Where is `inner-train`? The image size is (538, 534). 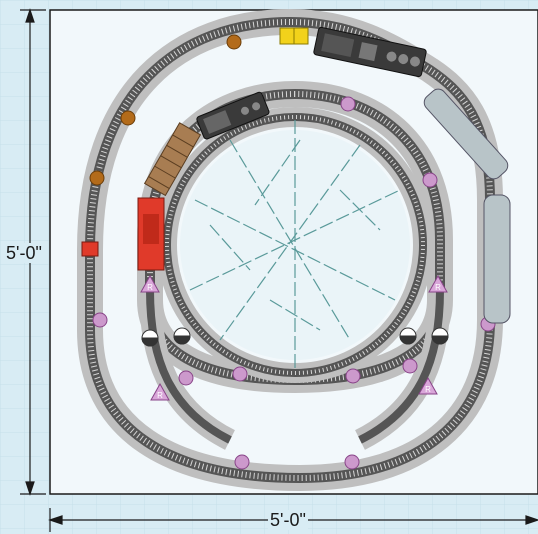
inner-train is located at coordinates (203, 181).